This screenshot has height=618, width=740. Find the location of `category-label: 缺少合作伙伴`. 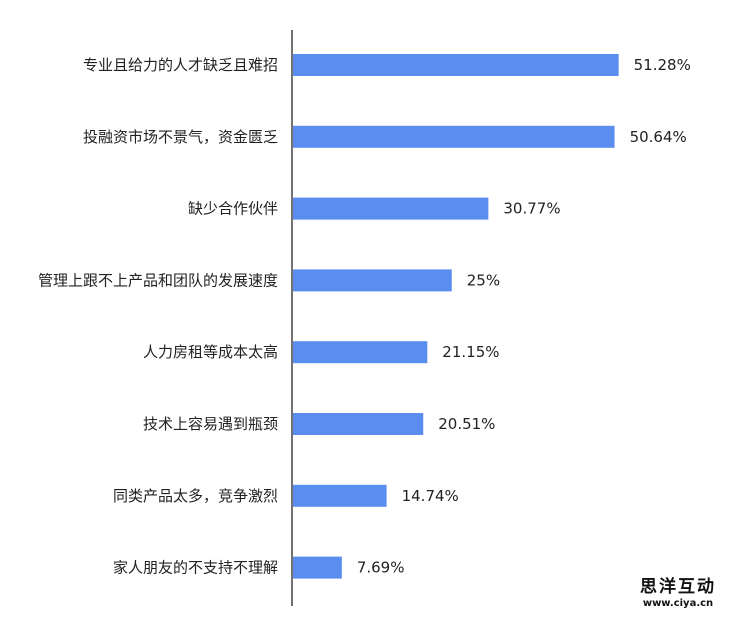

category-label: 缺少合作伙伴 is located at coordinates (233, 209).